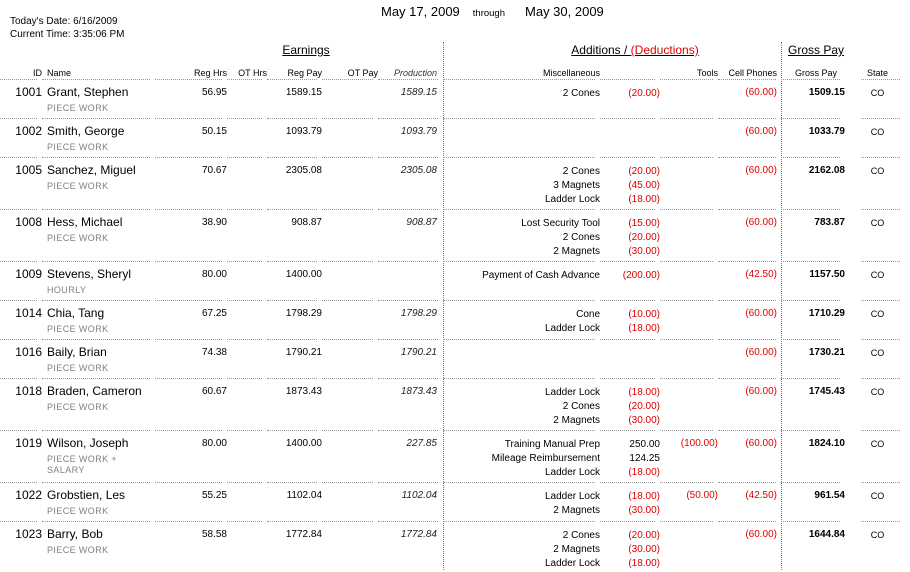 This screenshot has height=572, width=910. What do you see at coordinates (521, 102) in the screenshot?
I see `misc-labels: 2 Cones` at bounding box center [521, 102].